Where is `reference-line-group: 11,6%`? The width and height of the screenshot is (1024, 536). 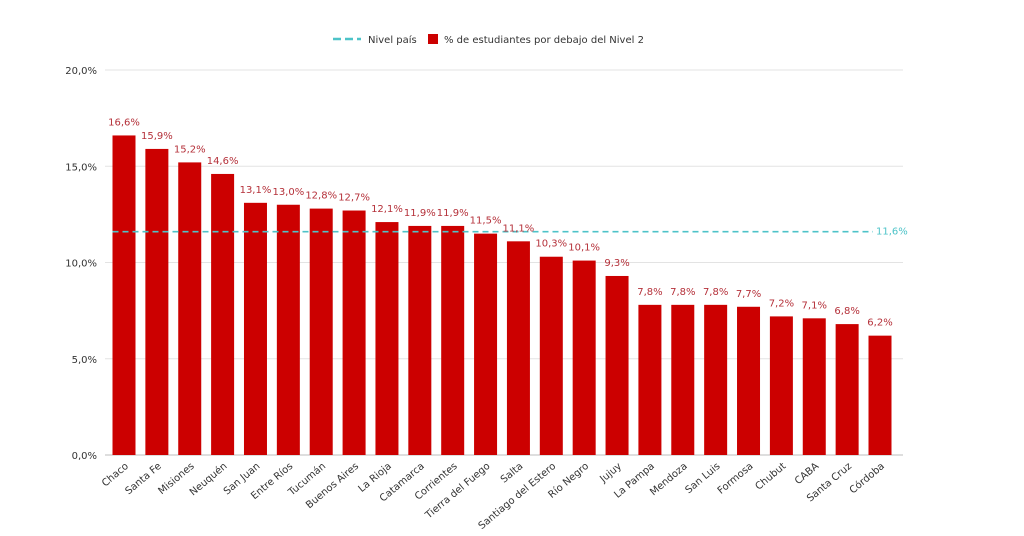 reference-line-group: 11,6% is located at coordinates (510, 232).